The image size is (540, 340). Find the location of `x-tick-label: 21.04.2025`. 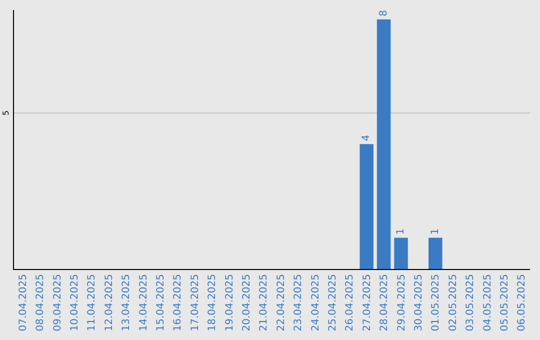

x-tick-label: 21.04.2025 is located at coordinates (264, 303).